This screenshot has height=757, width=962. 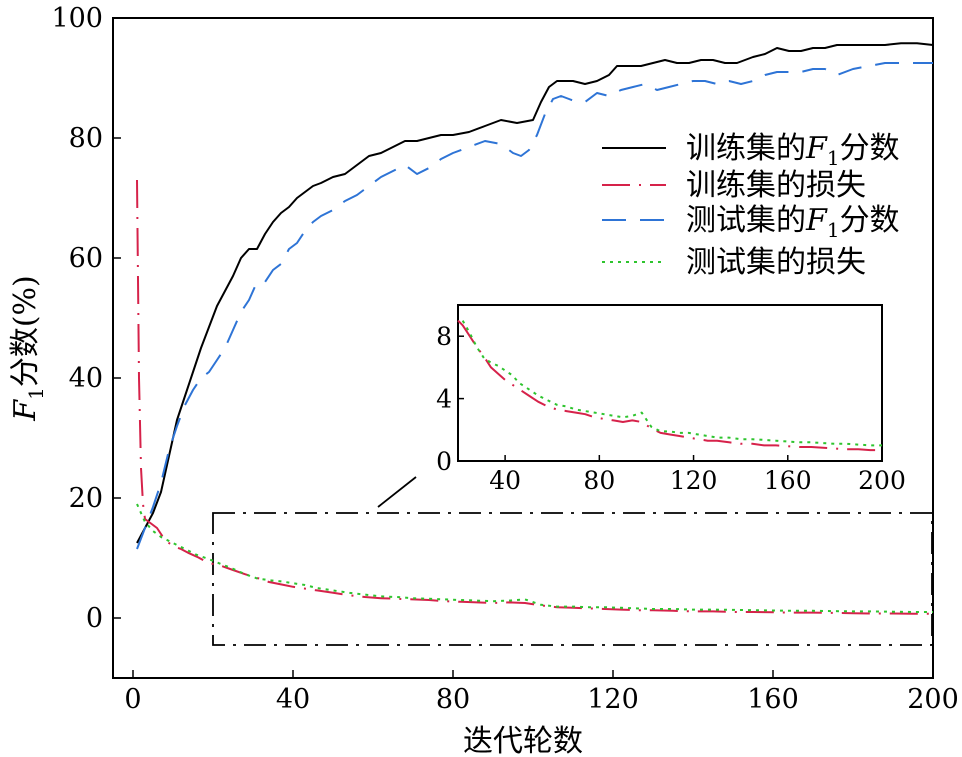 I want to click on y-axis-title-subscript: 1, so click(x=36, y=393).